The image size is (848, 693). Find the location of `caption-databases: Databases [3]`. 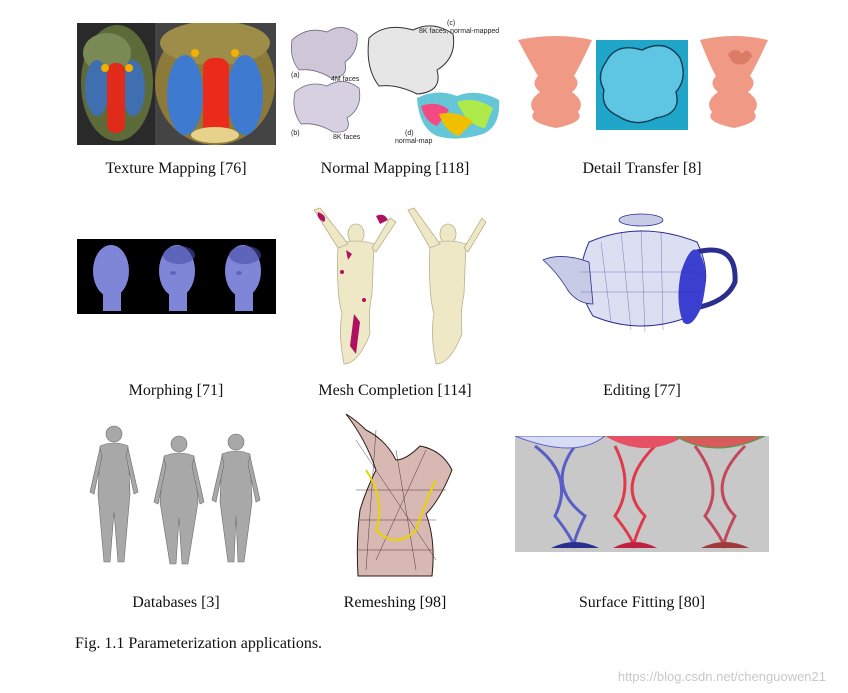

caption-databases: Databases [3] is located at coordinates (176, 602).